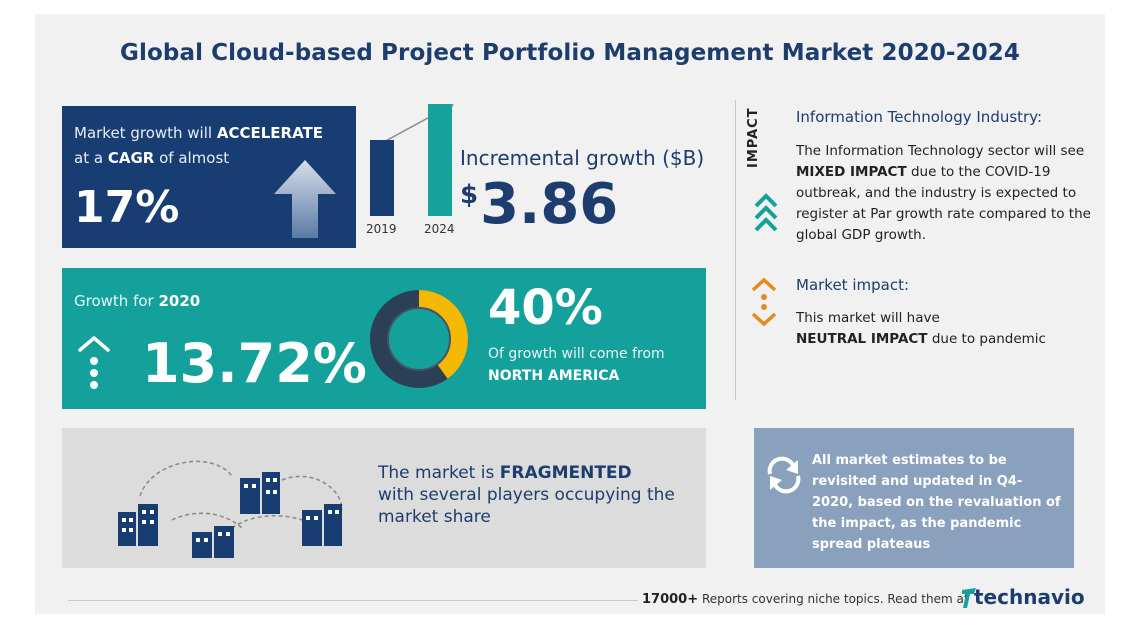 This screenshot has height=627, width=1140. Describe the element at coordinates (554, 376) in the screenshot. I see `share-region: NORTH AMERICA` at that location.